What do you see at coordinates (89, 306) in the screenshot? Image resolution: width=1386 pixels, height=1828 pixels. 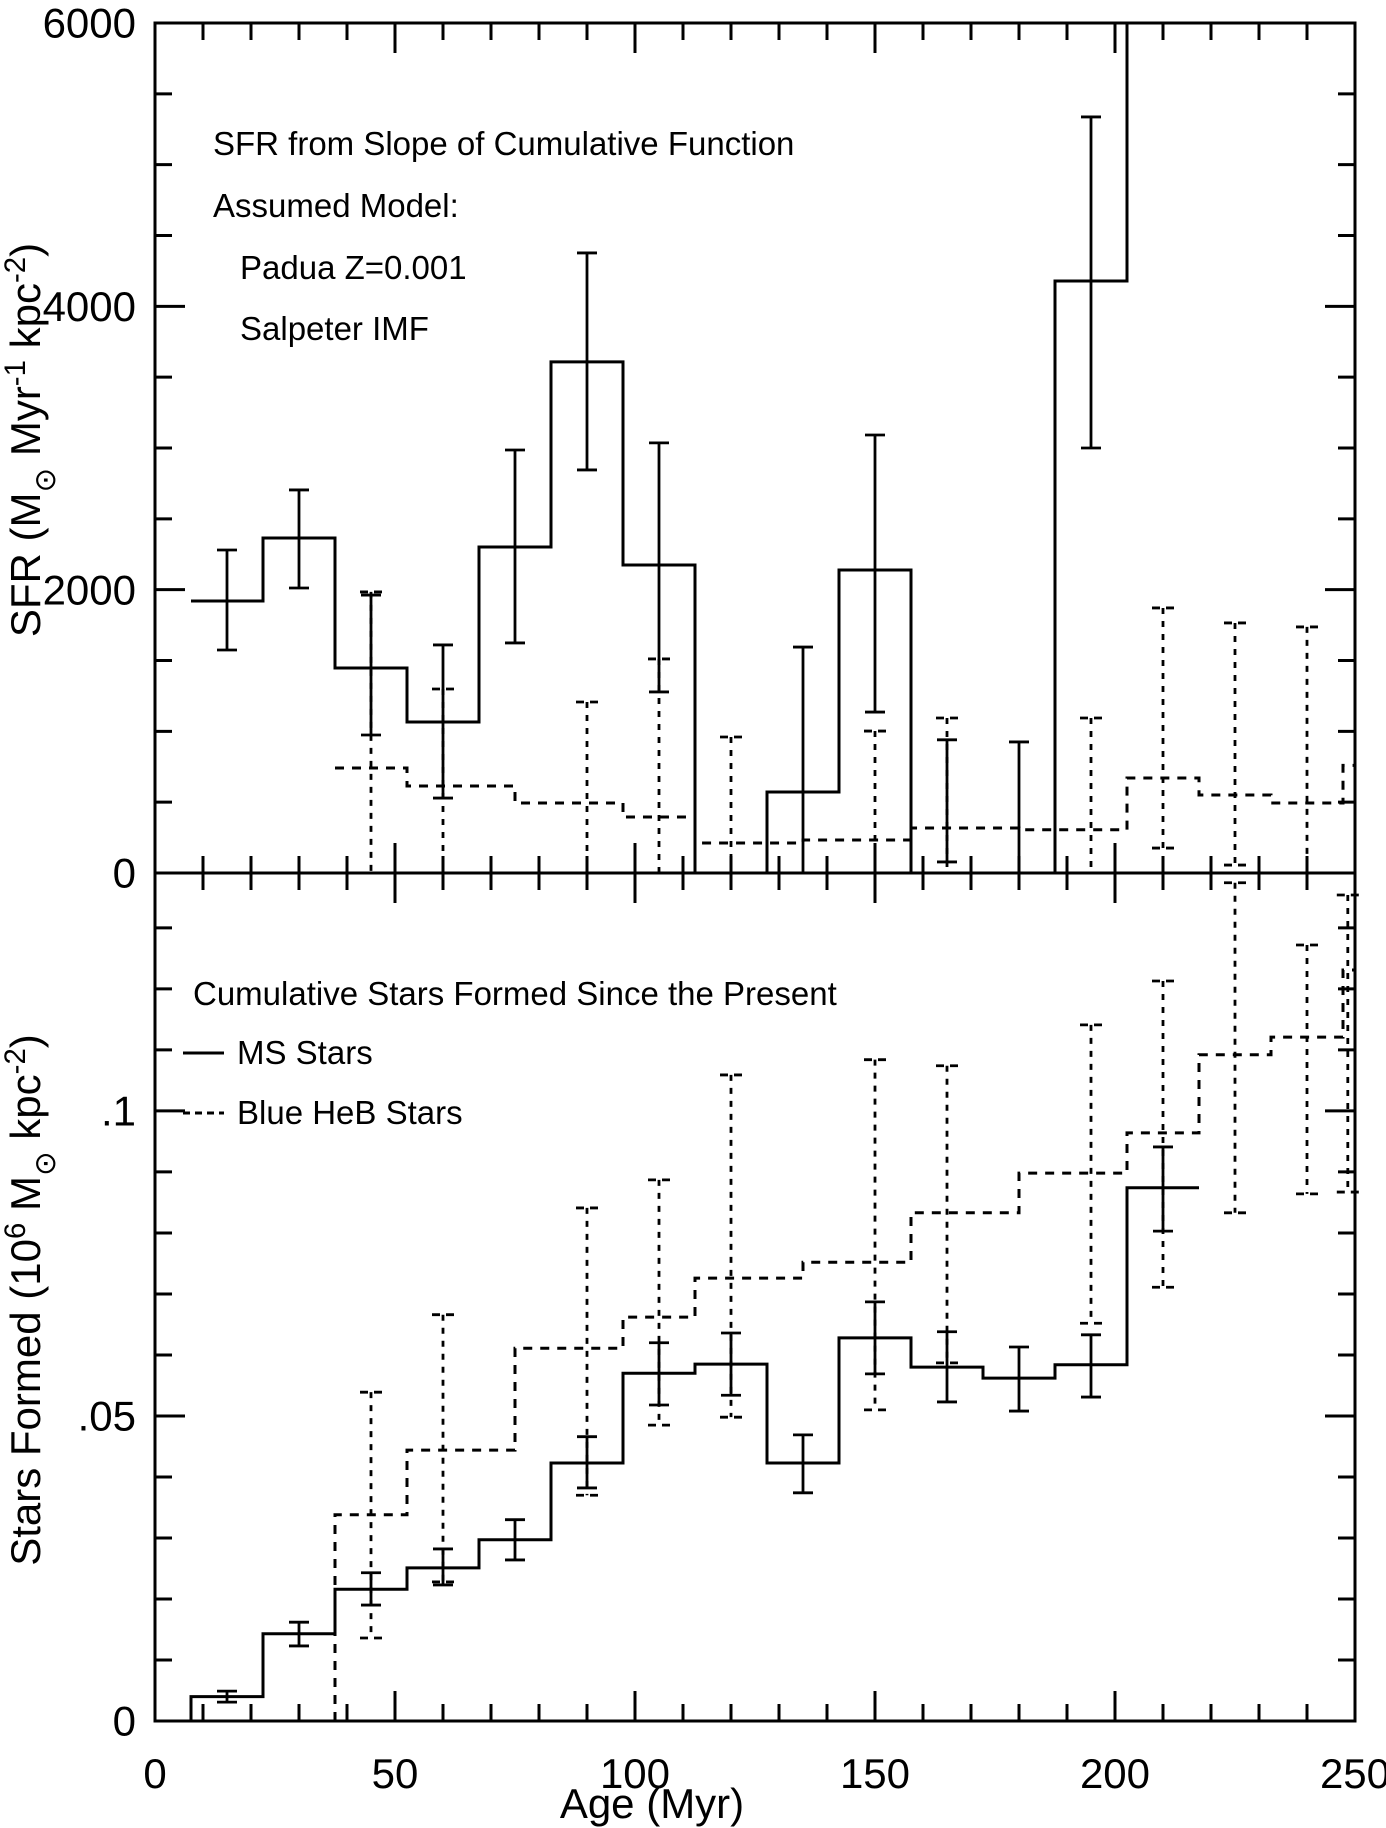 I see `y-tick-label: 4000` at bounding box center [89, 306].